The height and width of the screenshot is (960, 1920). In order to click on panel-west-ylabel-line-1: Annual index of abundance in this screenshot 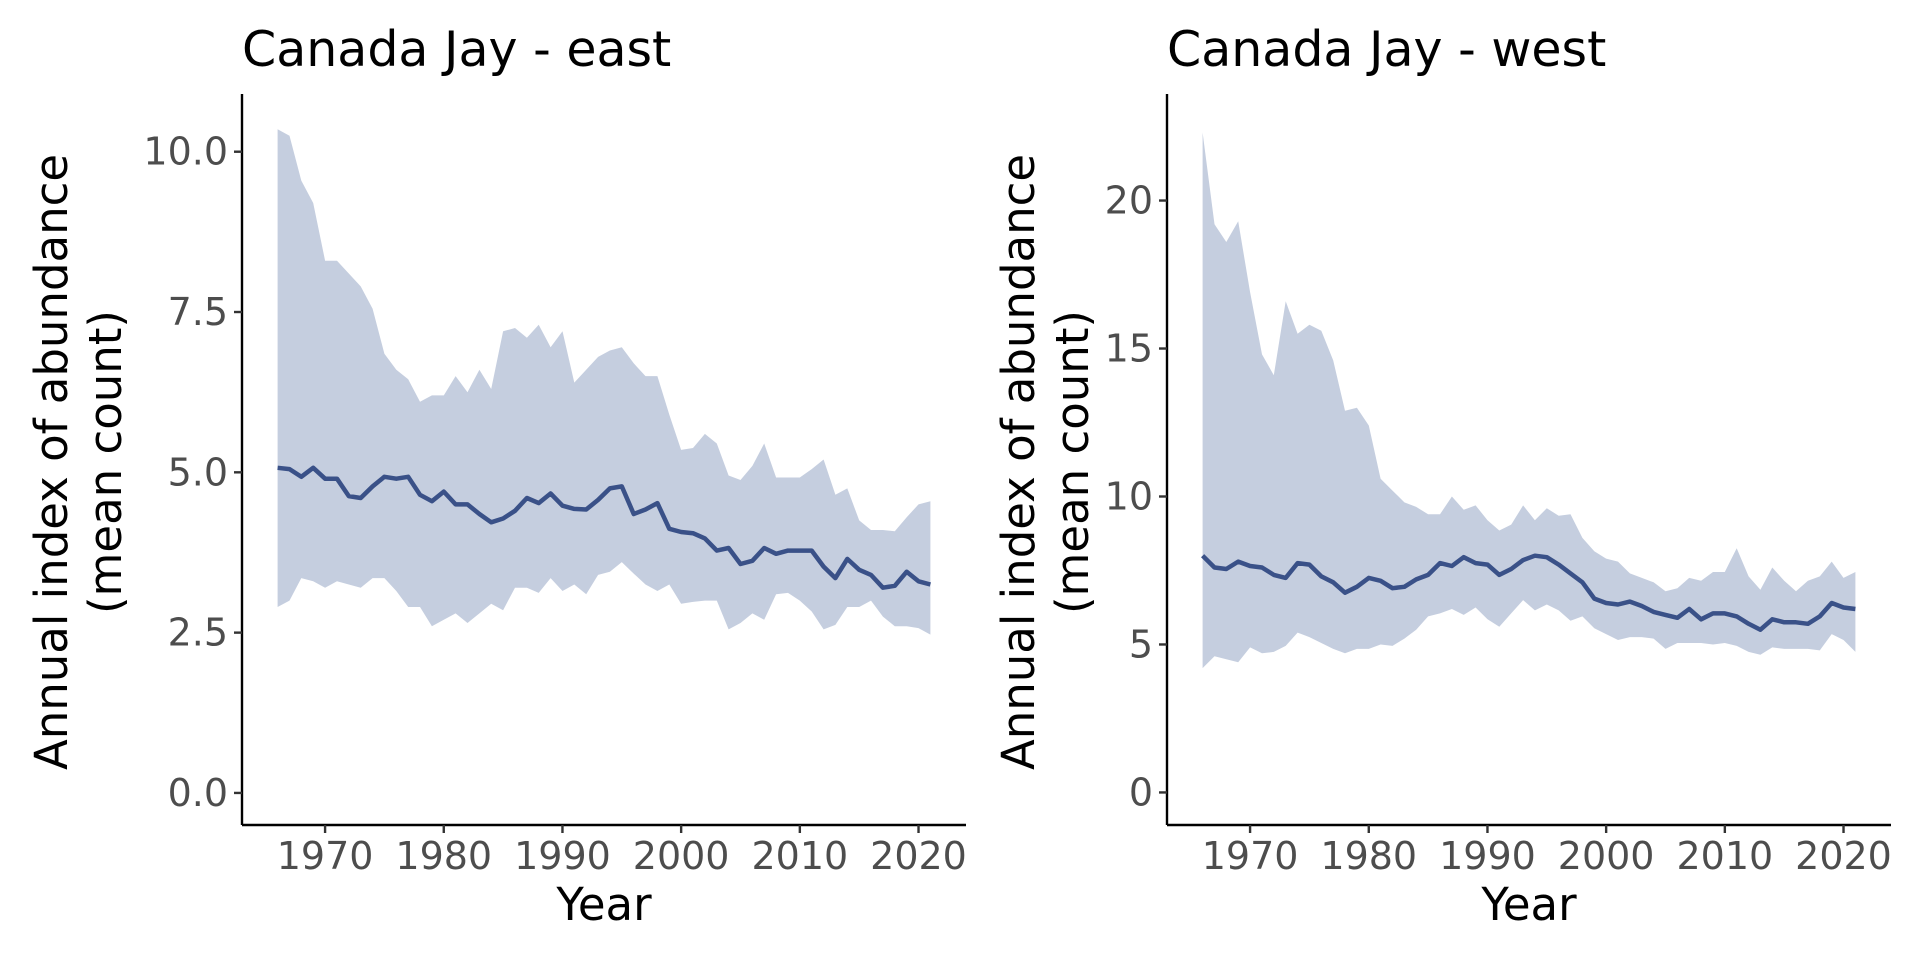, I will do `click(1018, 462)`.